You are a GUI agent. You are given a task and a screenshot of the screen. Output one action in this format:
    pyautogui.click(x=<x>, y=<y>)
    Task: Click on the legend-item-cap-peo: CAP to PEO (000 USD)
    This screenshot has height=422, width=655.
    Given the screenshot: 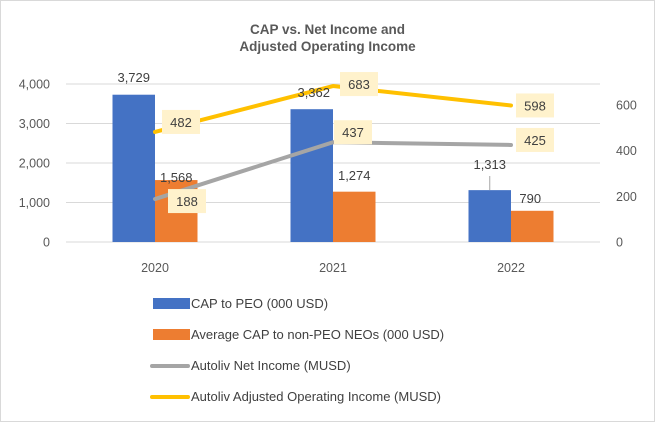 What is the action you would take?
    pyautogui.click(x=298, y=303)
    